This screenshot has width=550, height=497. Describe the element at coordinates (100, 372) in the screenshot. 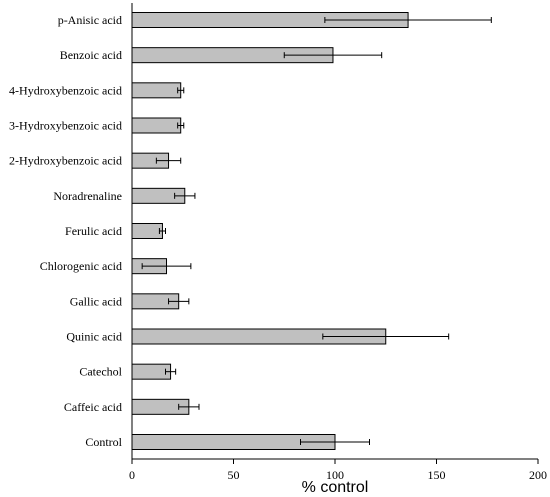

I see `category-label: Catechol` at that location.